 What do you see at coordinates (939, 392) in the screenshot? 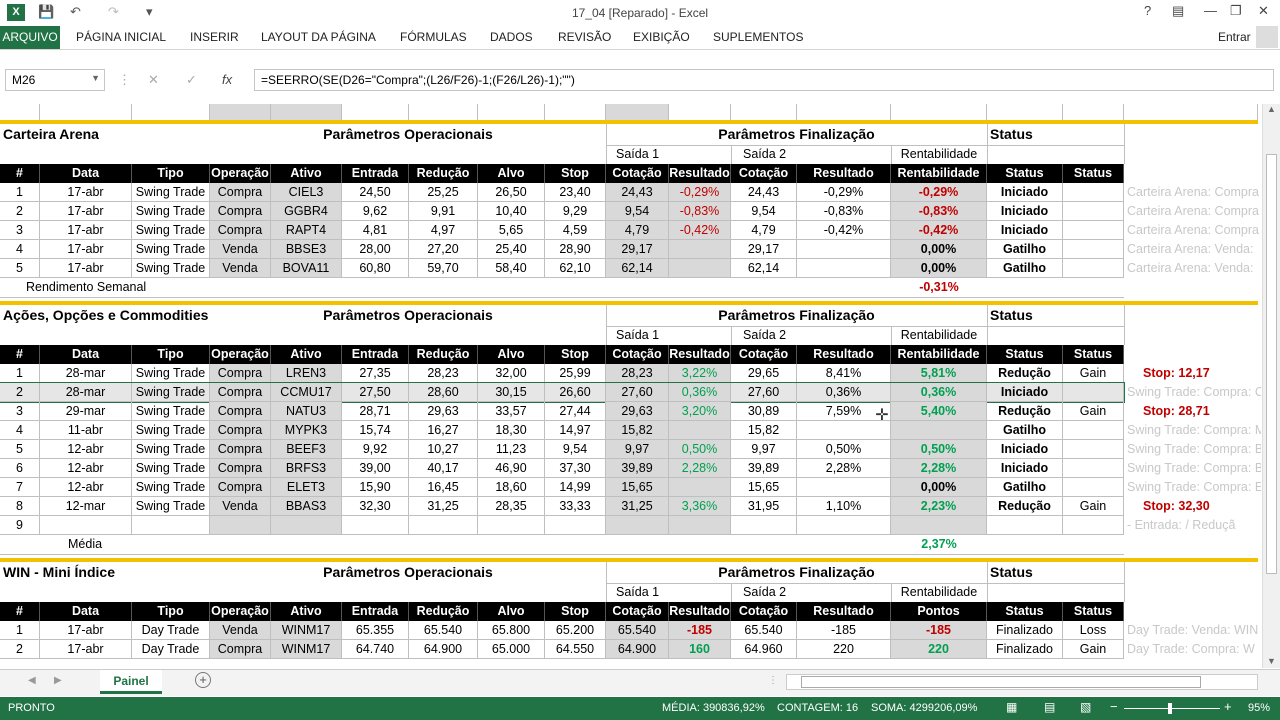
I see `data-cell: 0,36%` at bounding box center [939, 392].